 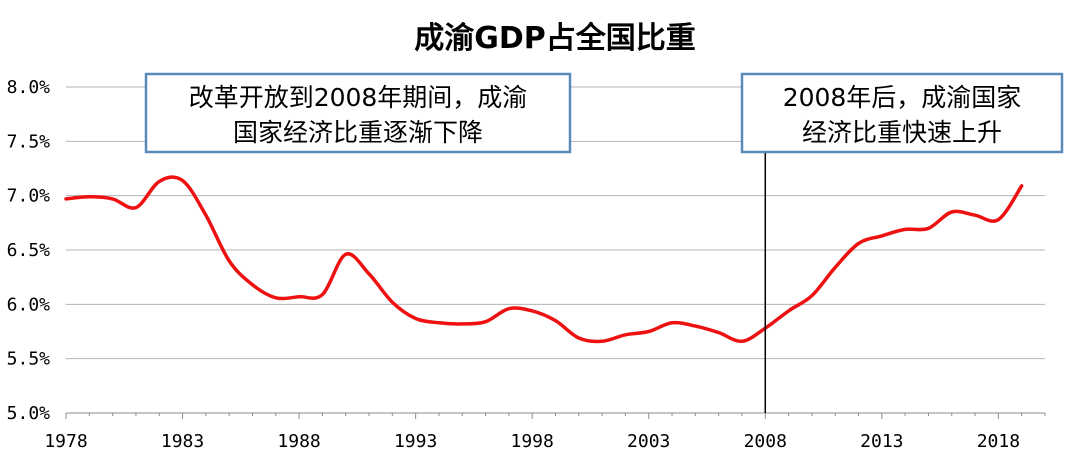 I want to click on annotation-box-decline-frame, so click(x=358, y=113).